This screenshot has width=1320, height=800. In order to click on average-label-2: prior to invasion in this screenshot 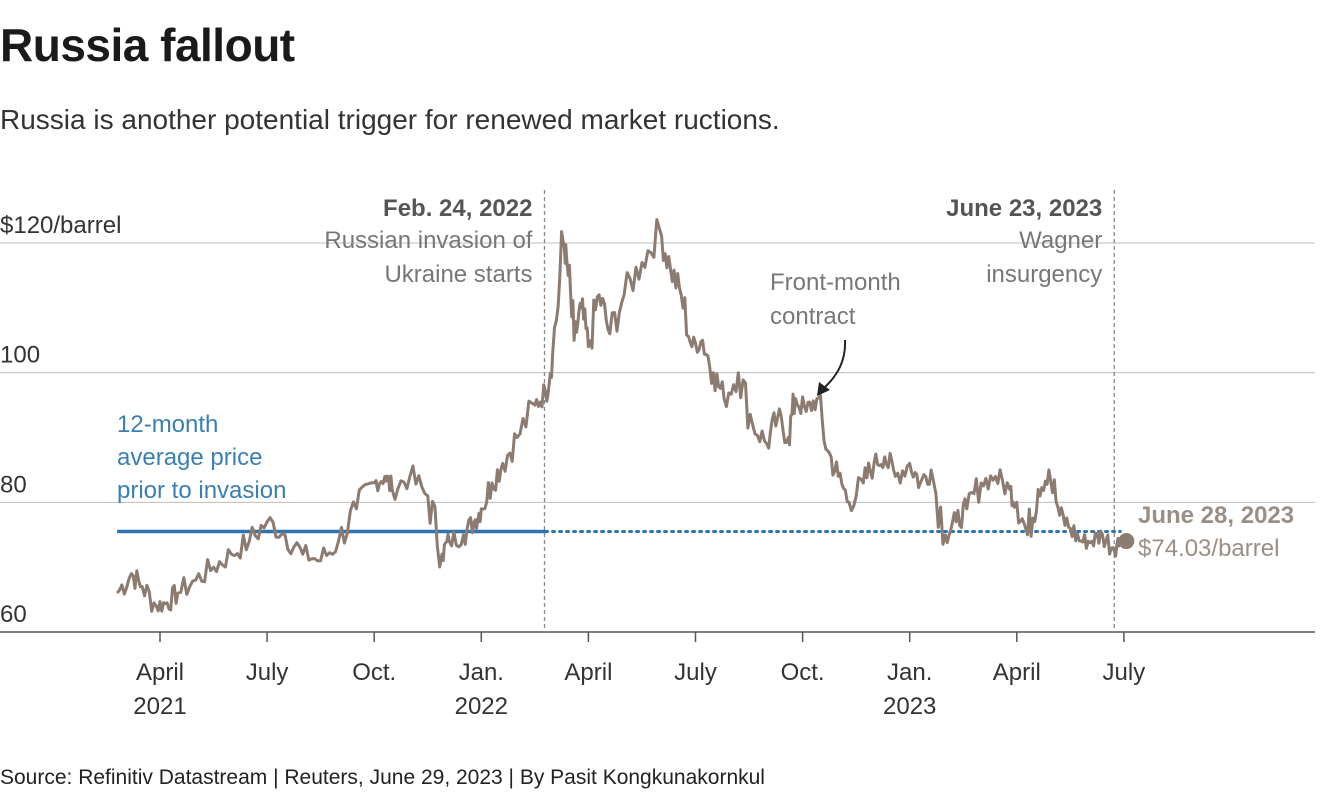, I will do `click(201, 490)`.